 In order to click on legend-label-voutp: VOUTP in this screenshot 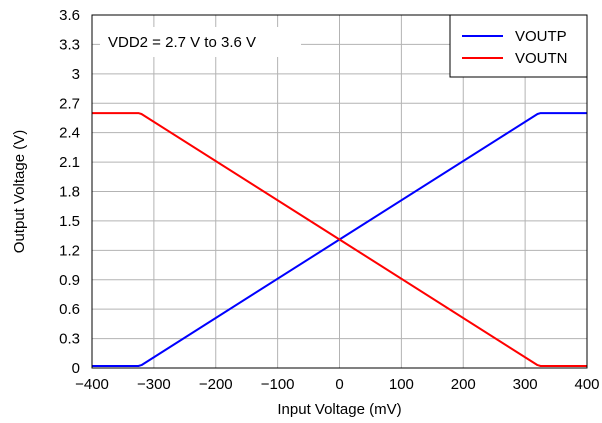, I will do `click(541, 36)`.